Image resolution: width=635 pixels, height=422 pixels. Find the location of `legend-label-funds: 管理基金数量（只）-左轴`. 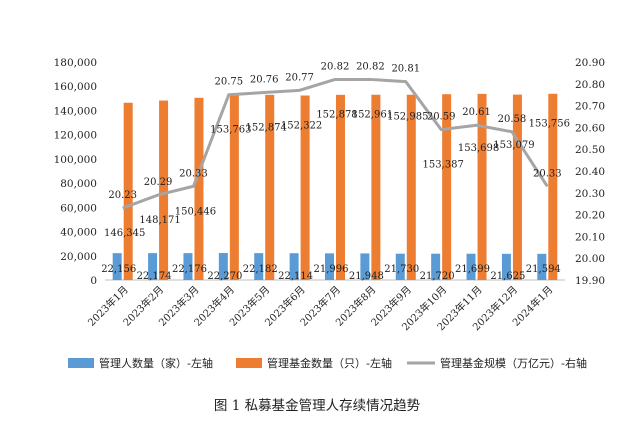

legend-label-funds: 管理基金数量（只）-左轴 is located at coordinates (329, 363).